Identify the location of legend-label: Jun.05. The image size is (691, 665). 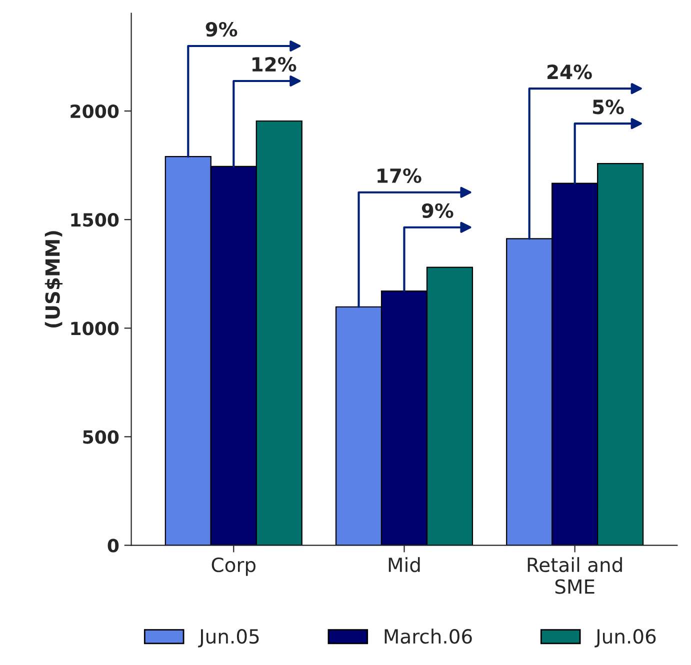
(228, 638).